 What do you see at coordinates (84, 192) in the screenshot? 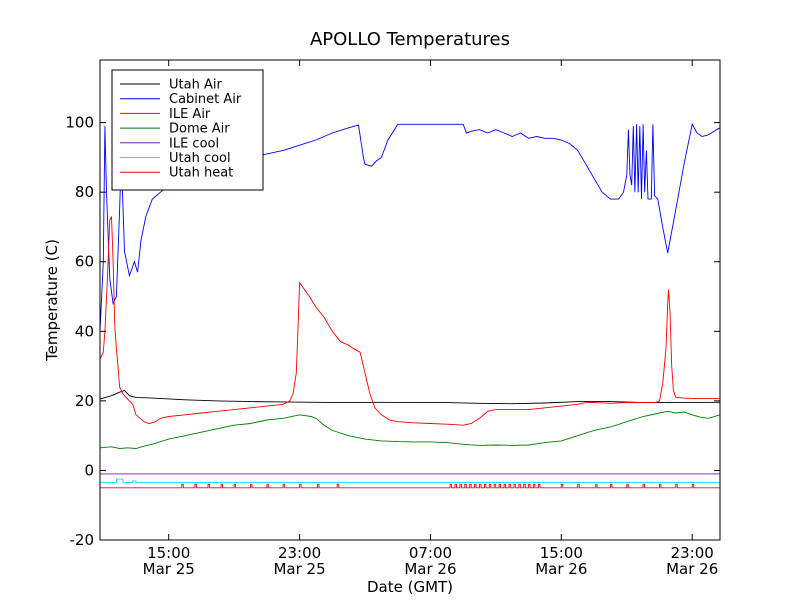
I see `y-tick-label: 80` at bounding box center [84, 192].